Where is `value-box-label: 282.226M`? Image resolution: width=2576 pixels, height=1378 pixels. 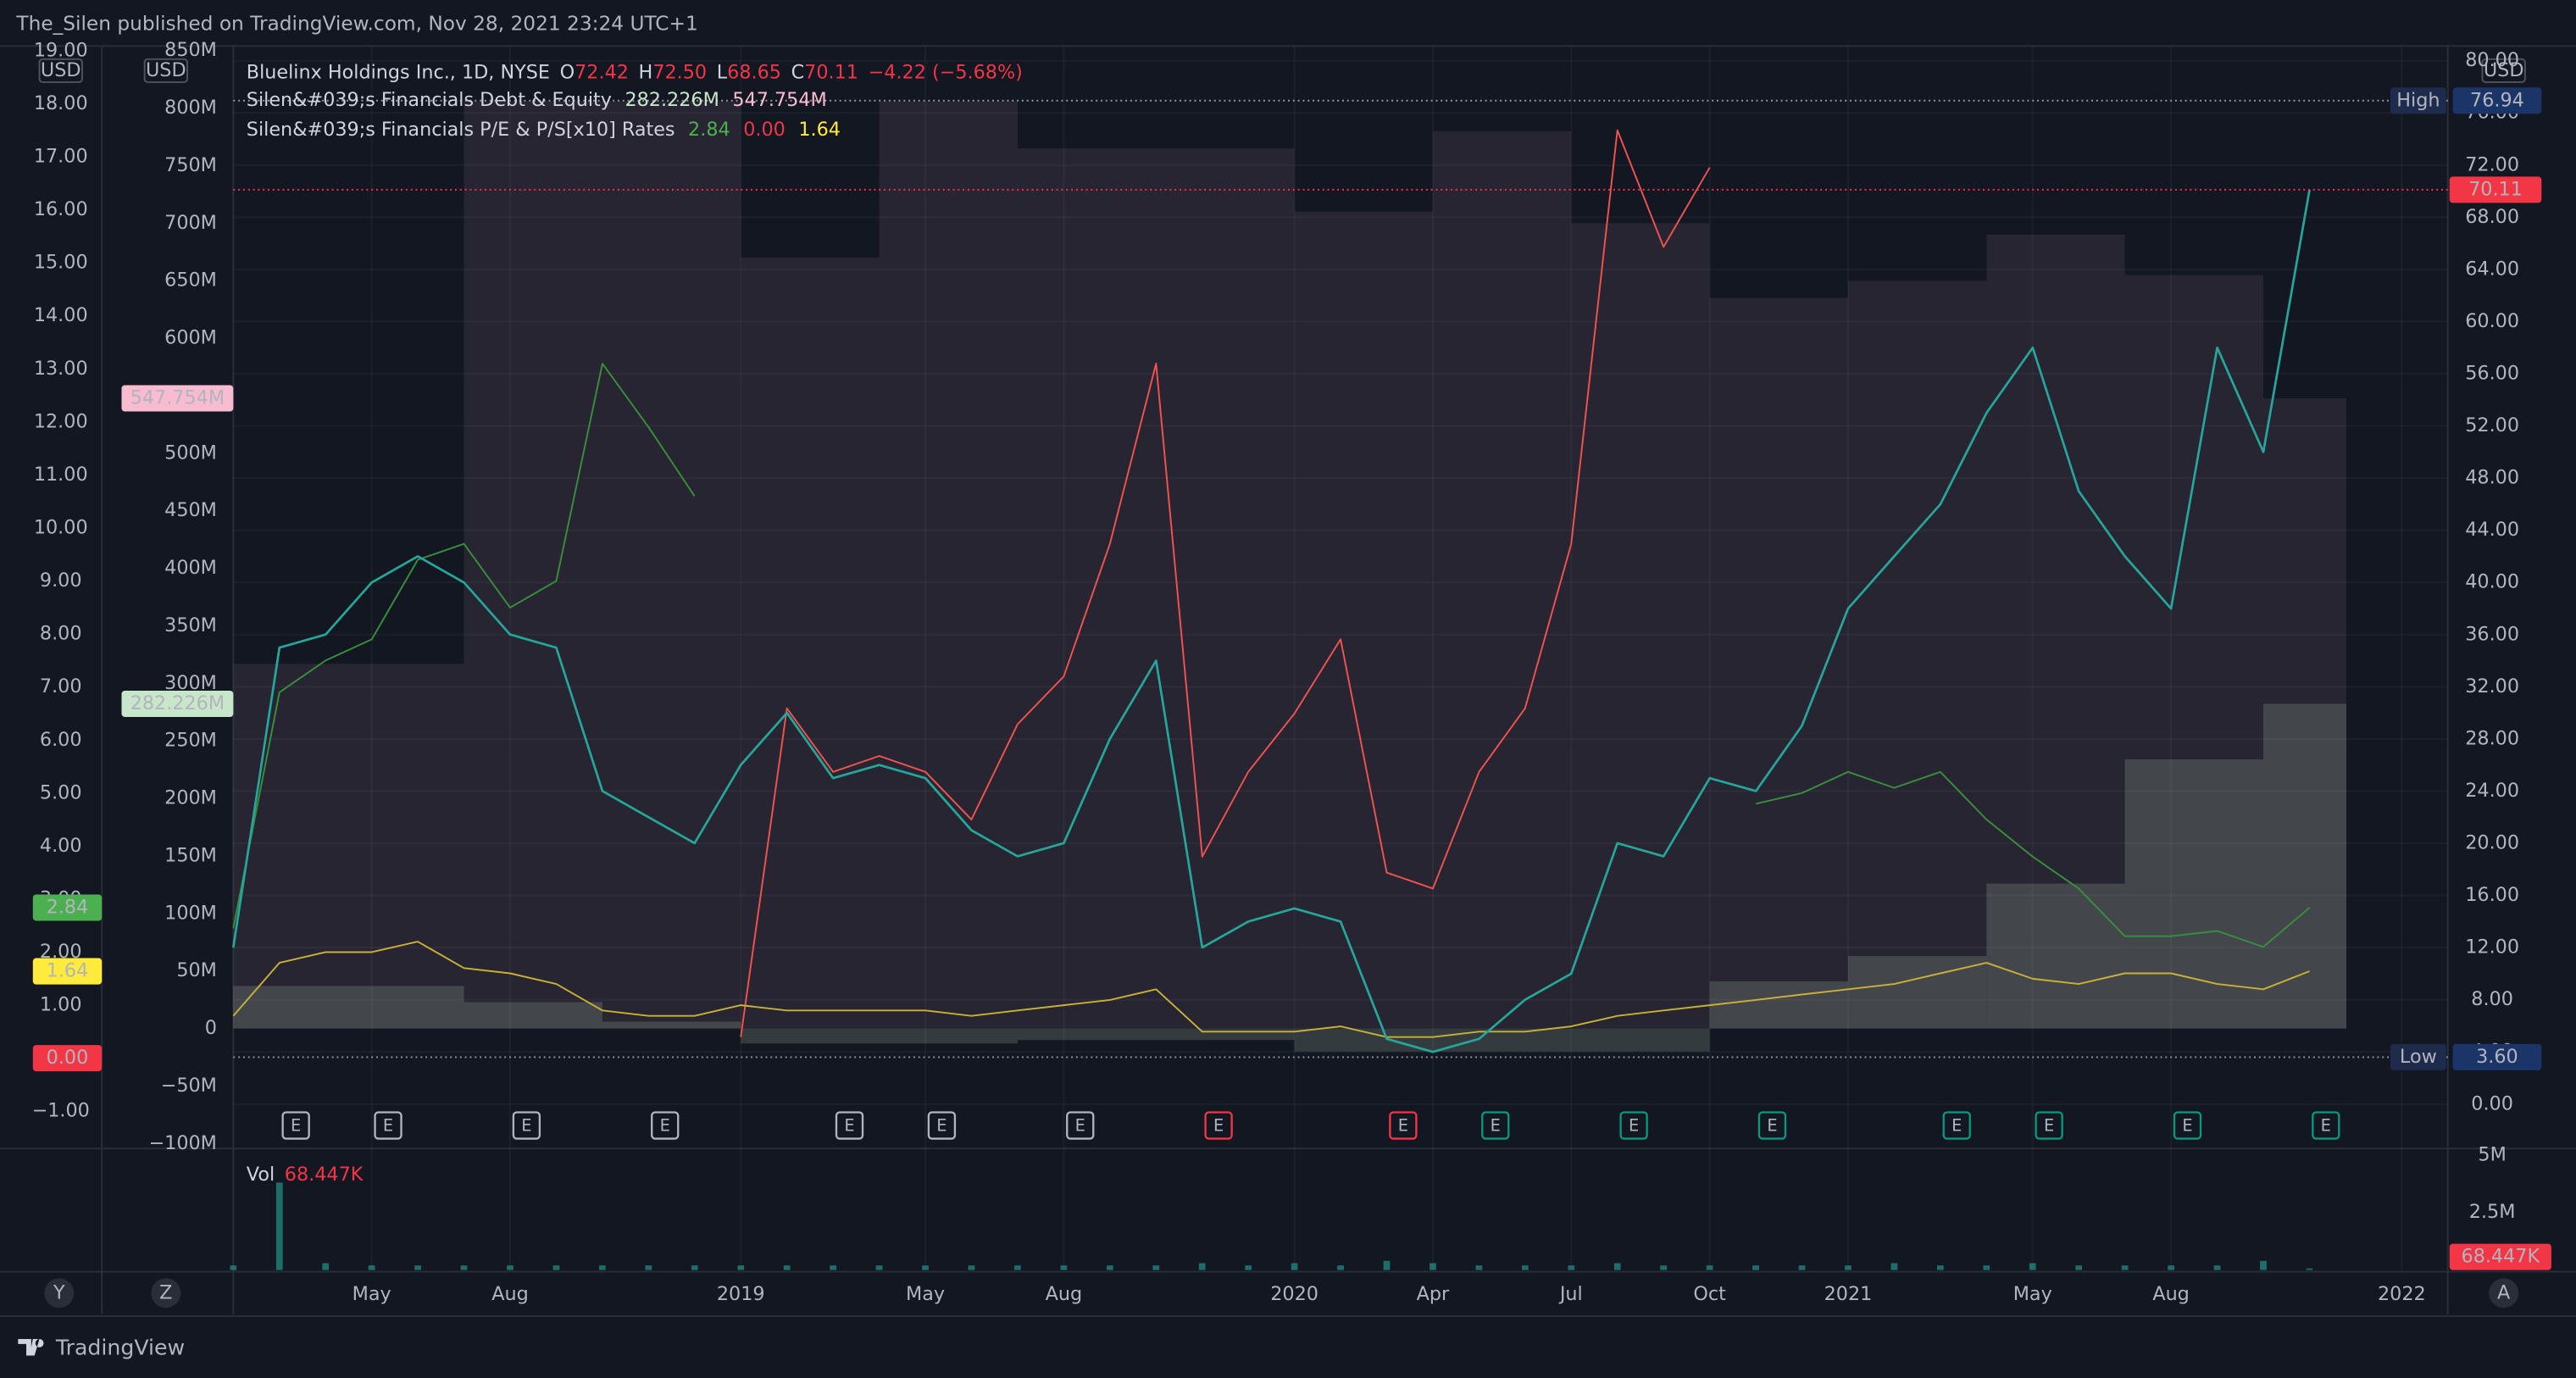
value-box-label: 282.226M is located at coordinates (177, 703).